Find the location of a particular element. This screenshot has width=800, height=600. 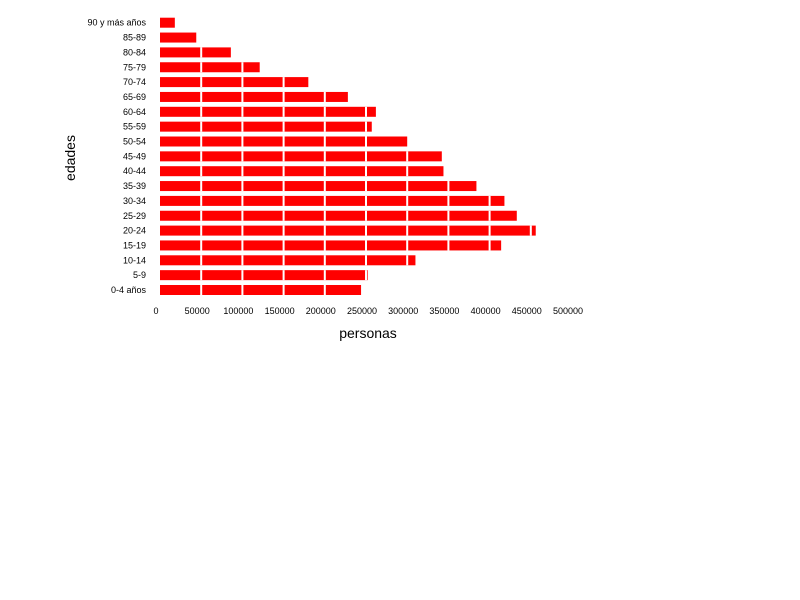

category-label: 45-49 is located at coordinates (134, 156).